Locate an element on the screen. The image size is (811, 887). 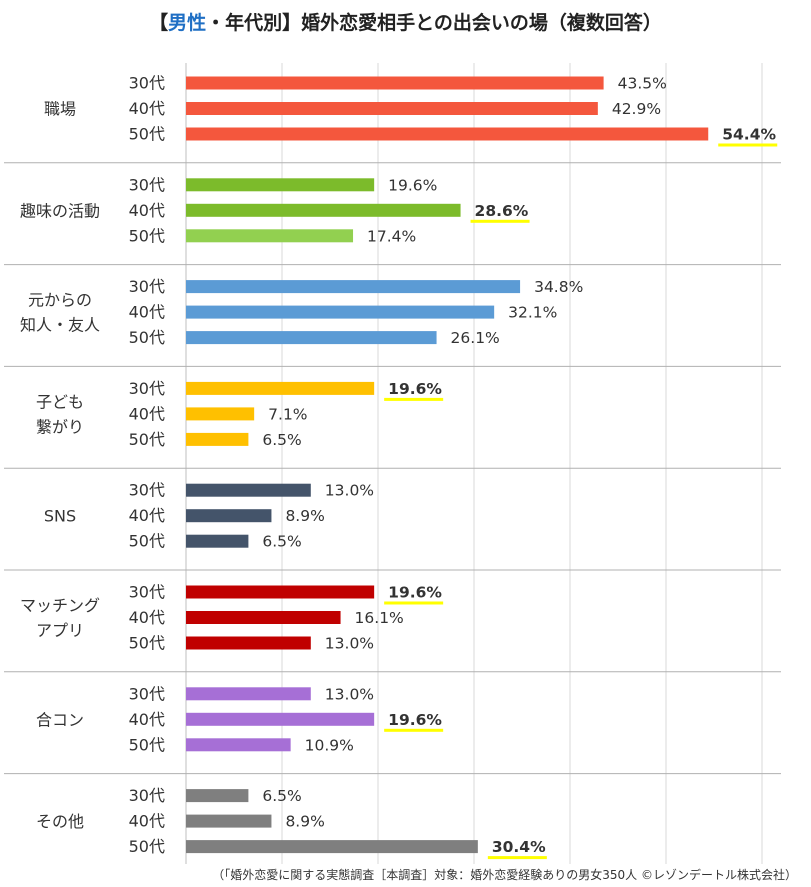
category-label: SNS is located at coordinates (60, 516).